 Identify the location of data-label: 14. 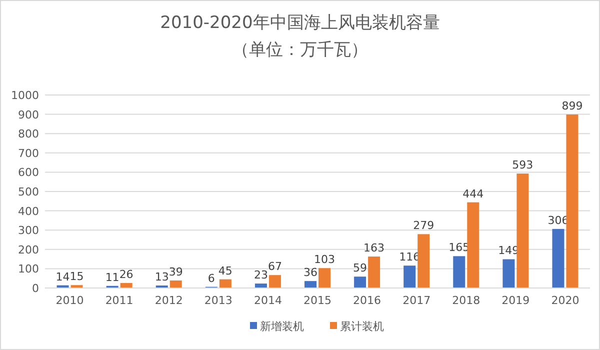
(63, 277).